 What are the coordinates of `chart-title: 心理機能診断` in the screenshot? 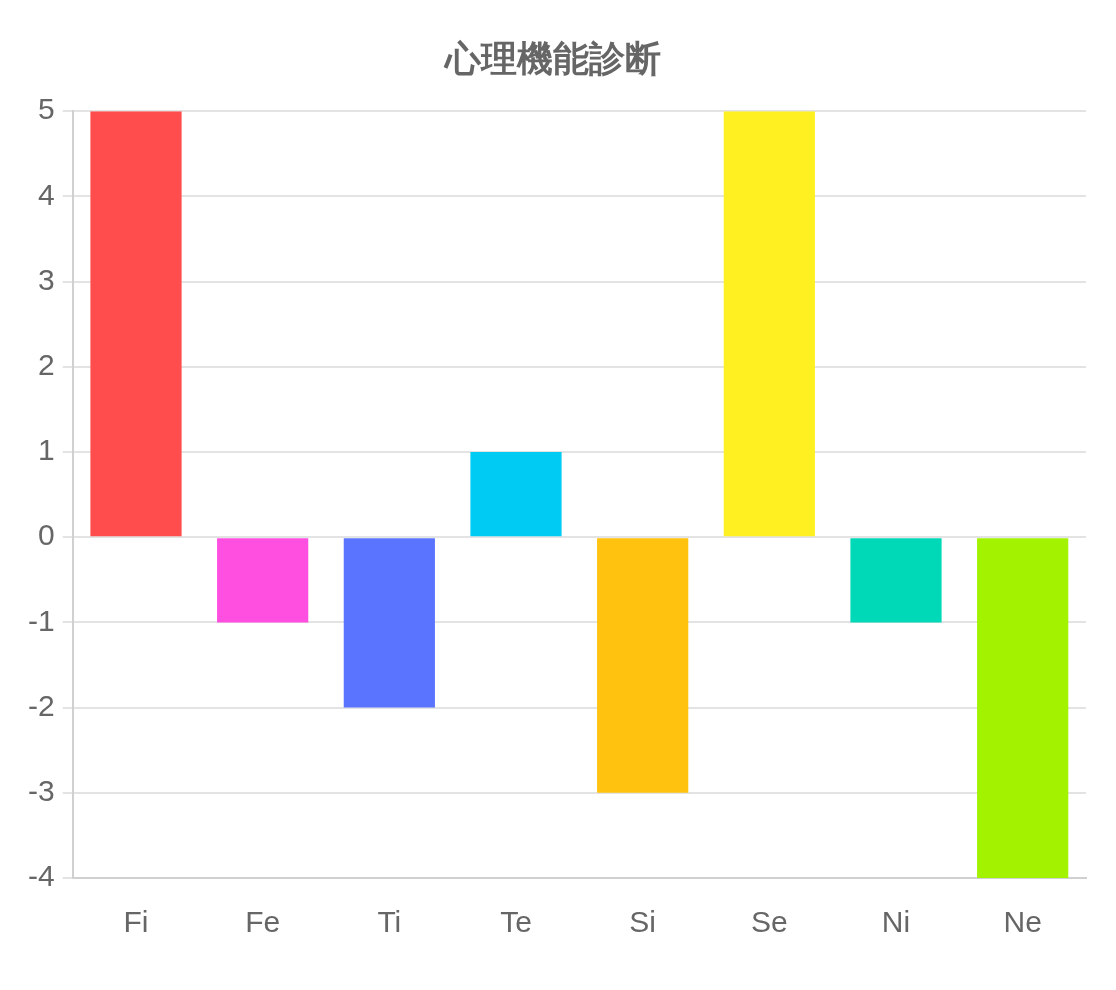 It's located at (552, 58).